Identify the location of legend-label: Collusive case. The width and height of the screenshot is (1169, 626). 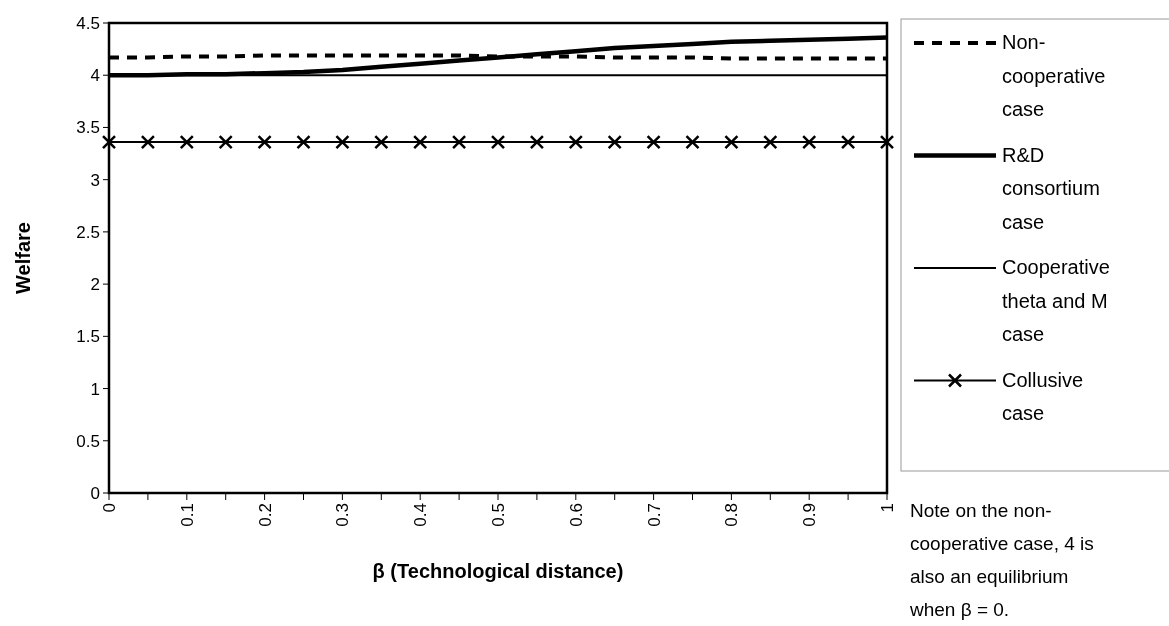
(1043, 396).